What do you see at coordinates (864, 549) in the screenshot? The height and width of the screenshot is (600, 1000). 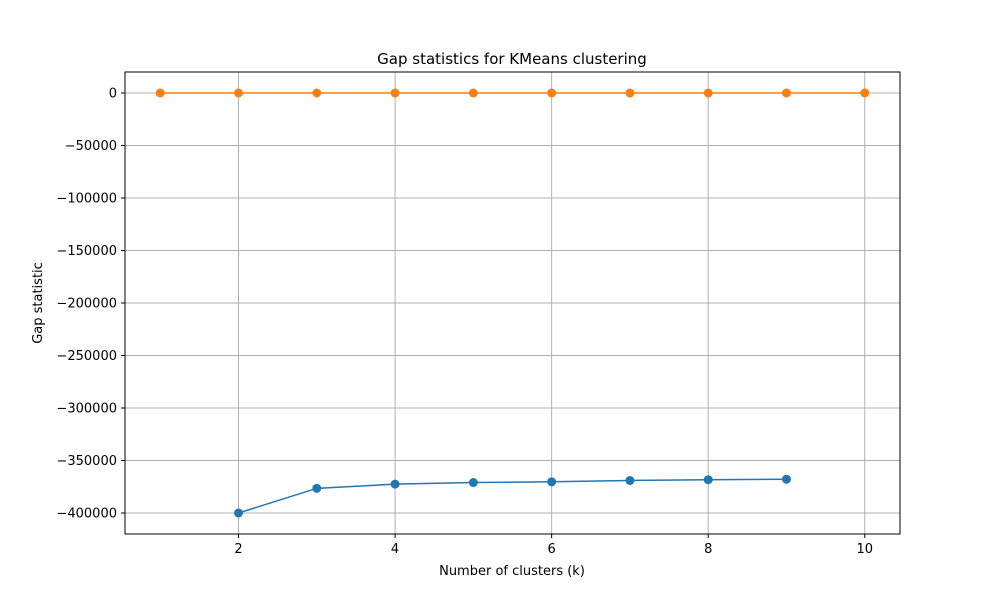 I see `x-tick-label: 10` at bounding box center [864, 549].